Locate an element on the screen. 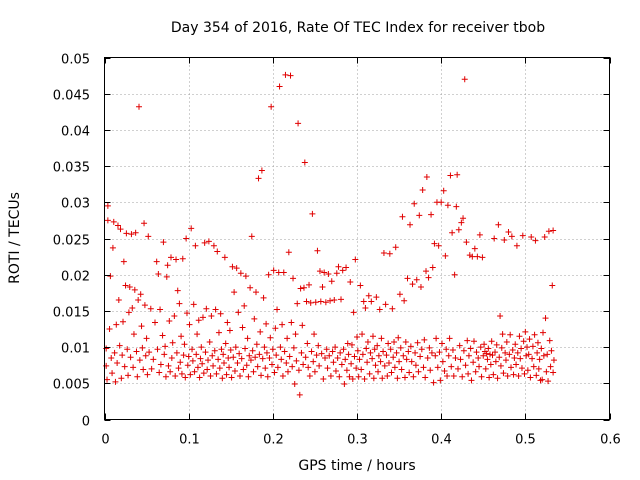  x-tick-label: 0.3 is located at coordinates (357, 440).